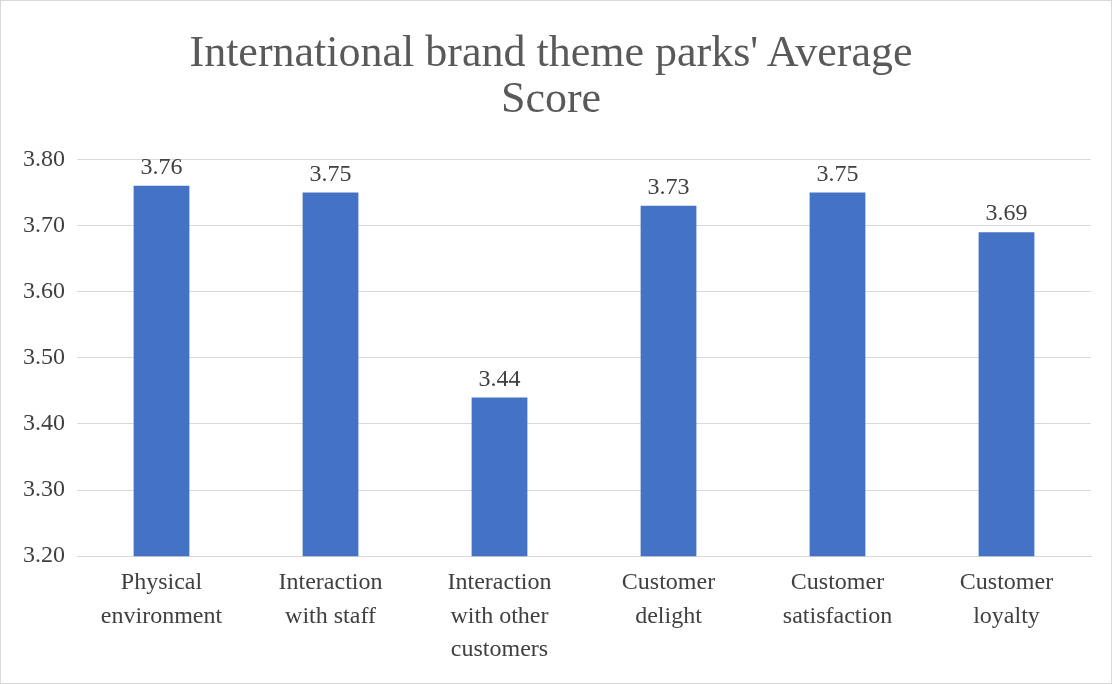 The width and height of the screenshot is (1112, 684). What do you see at coordinates (44, 157) in the screenshot?
I see `y-tick-label: 3.80` at bounding box center [44, 157].